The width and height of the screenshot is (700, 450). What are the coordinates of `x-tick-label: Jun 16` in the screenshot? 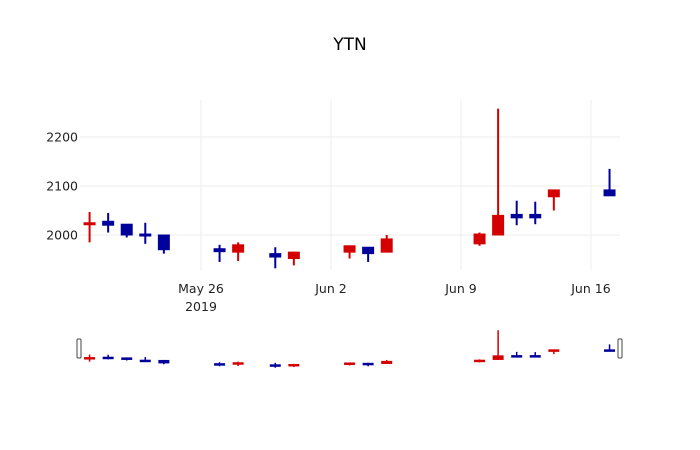 It's located at (590, 288).